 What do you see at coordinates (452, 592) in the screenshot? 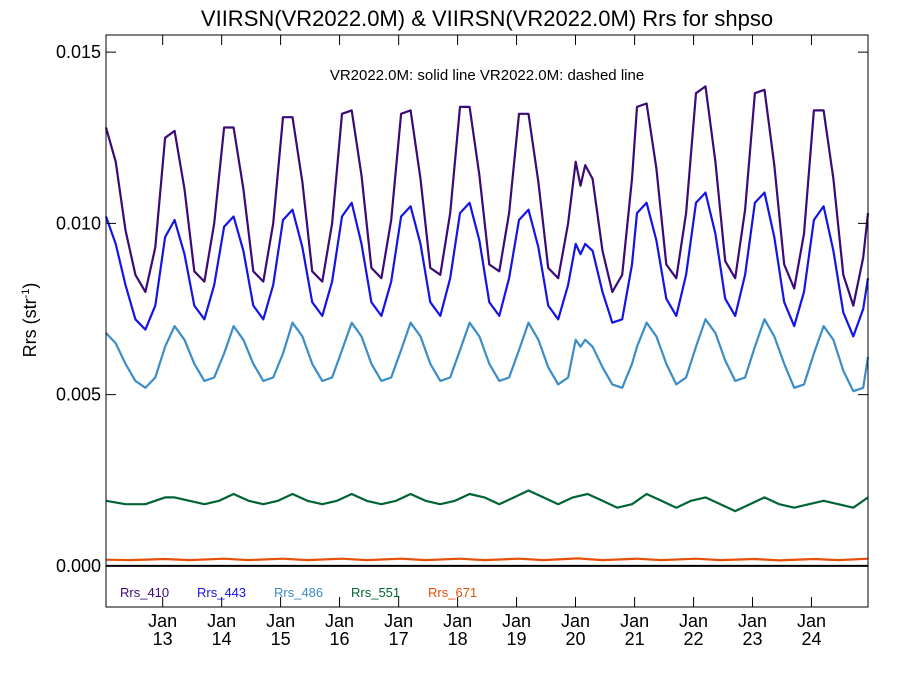
I see `legend-entry-rrs-671: Rrs_671` at bounding box center [452, 592].